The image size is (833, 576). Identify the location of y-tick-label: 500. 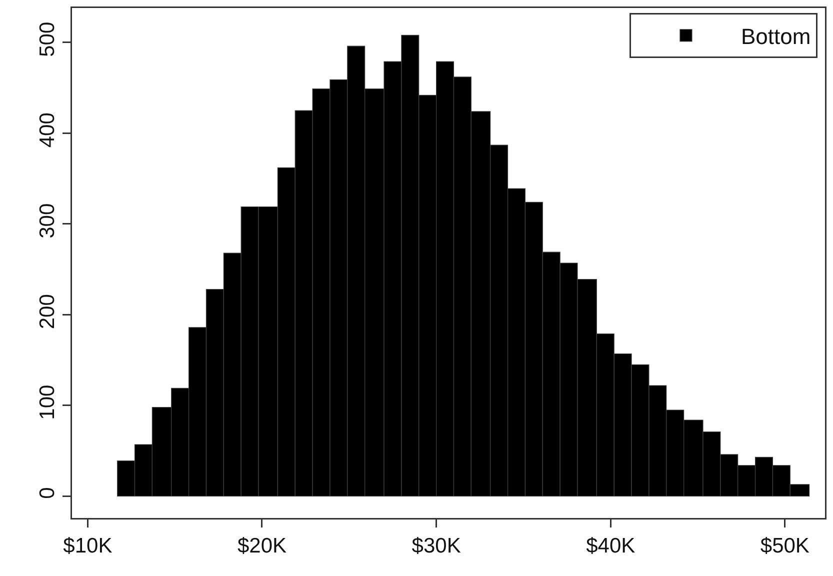
(48, 39).